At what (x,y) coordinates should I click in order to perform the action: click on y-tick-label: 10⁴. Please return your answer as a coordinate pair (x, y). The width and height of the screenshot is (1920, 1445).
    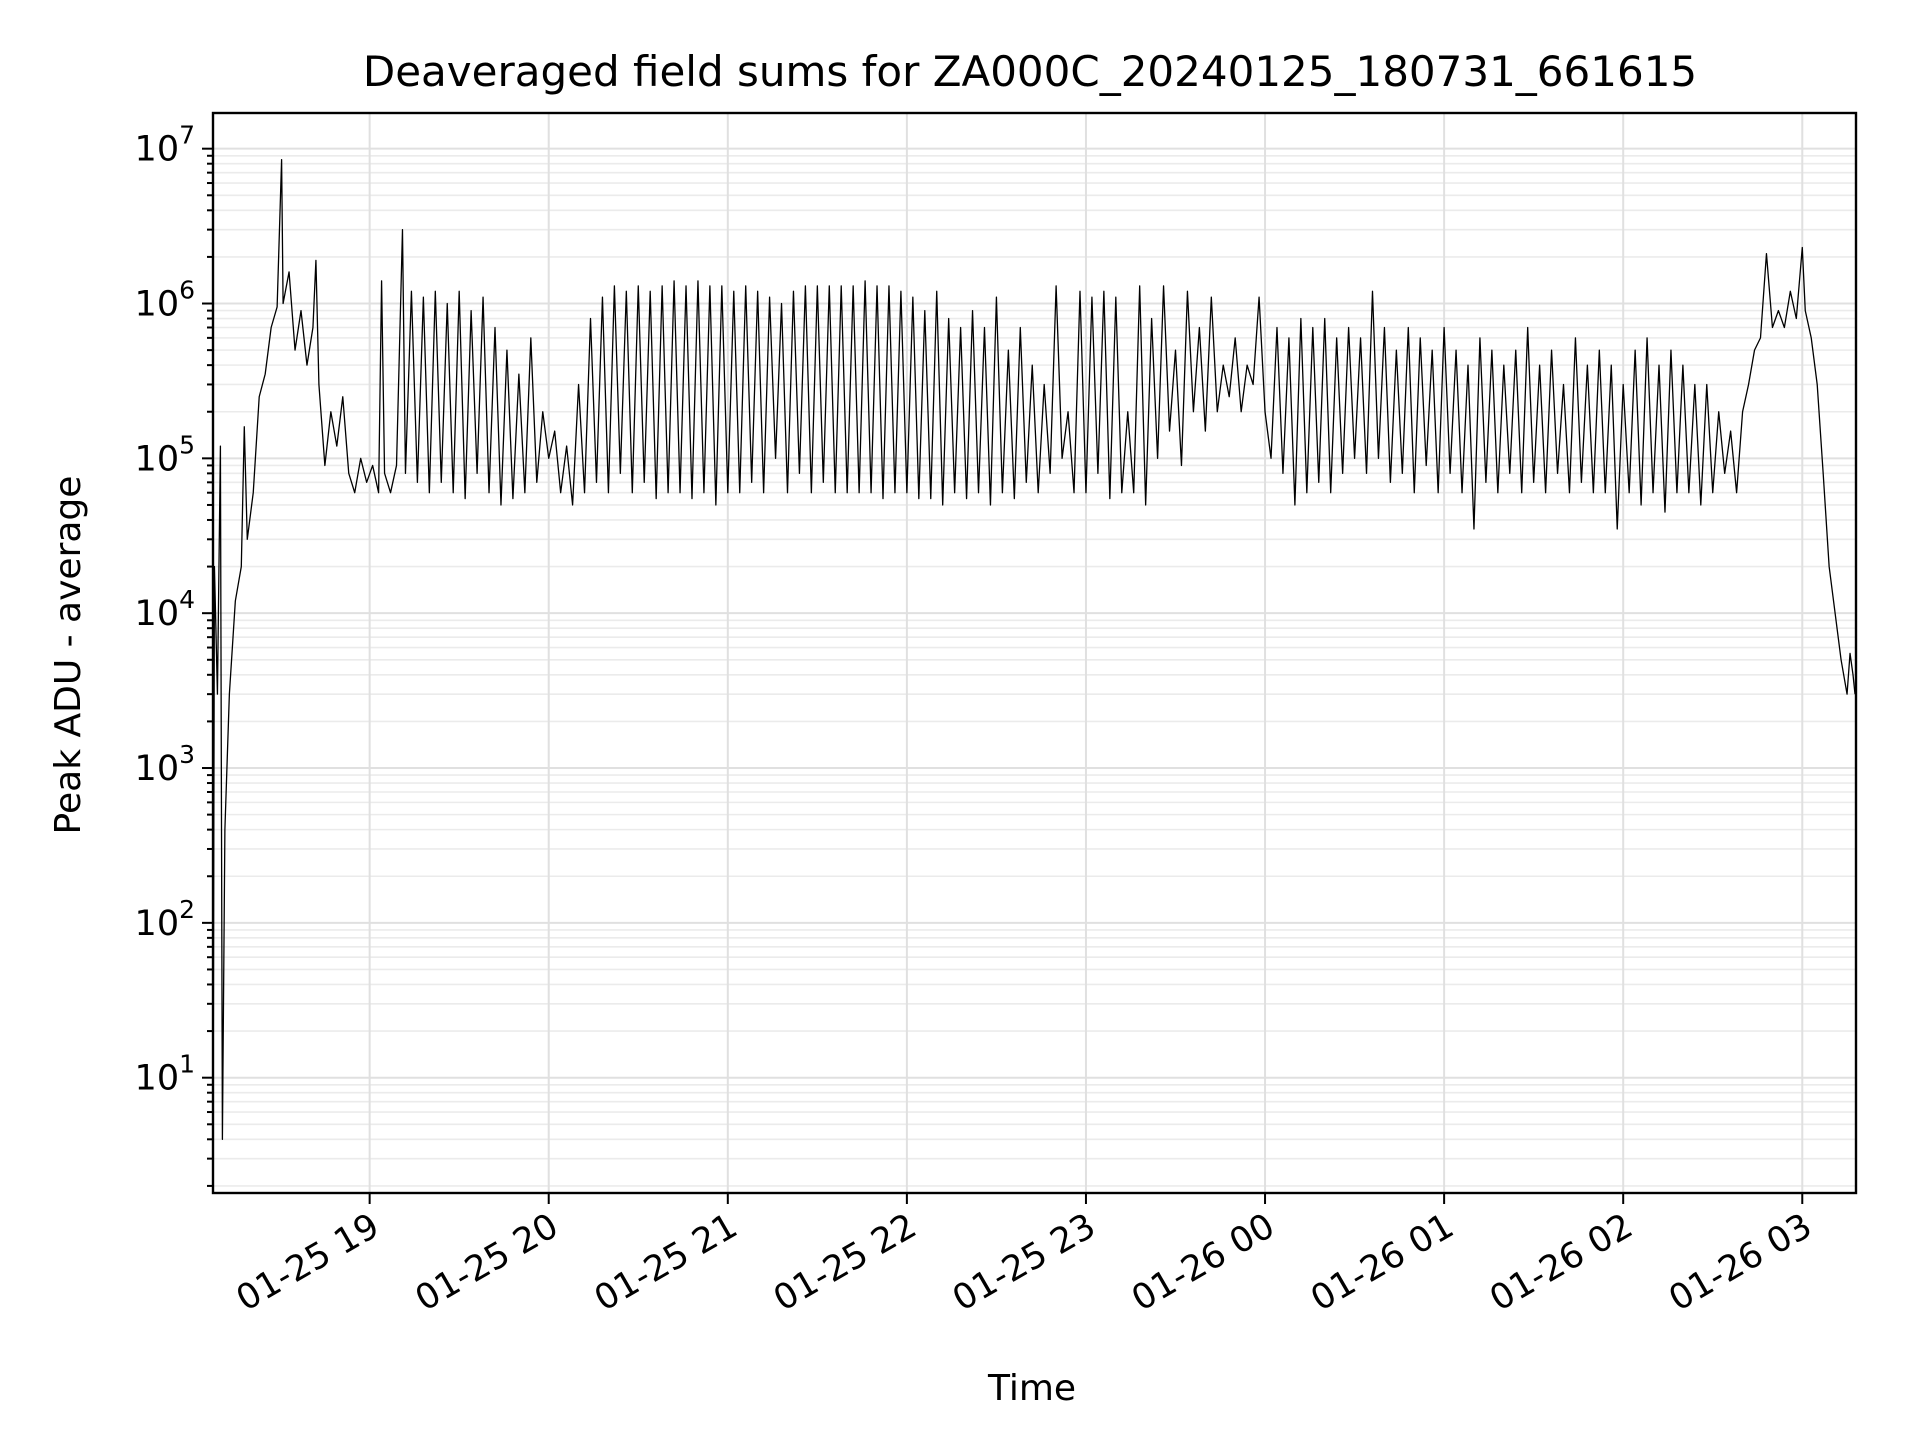
    Looking at the image, I should click on (165, 609).